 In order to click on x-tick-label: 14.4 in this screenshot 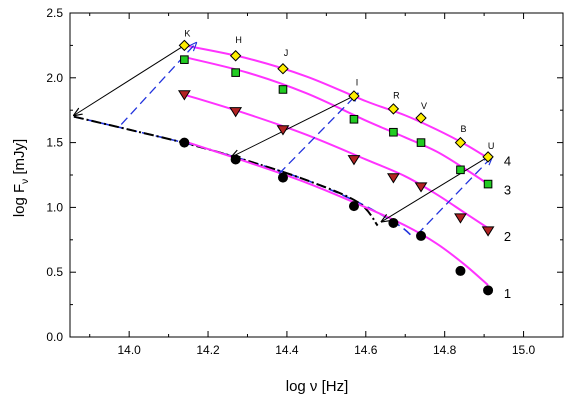, I will do `click(287, 350)`.